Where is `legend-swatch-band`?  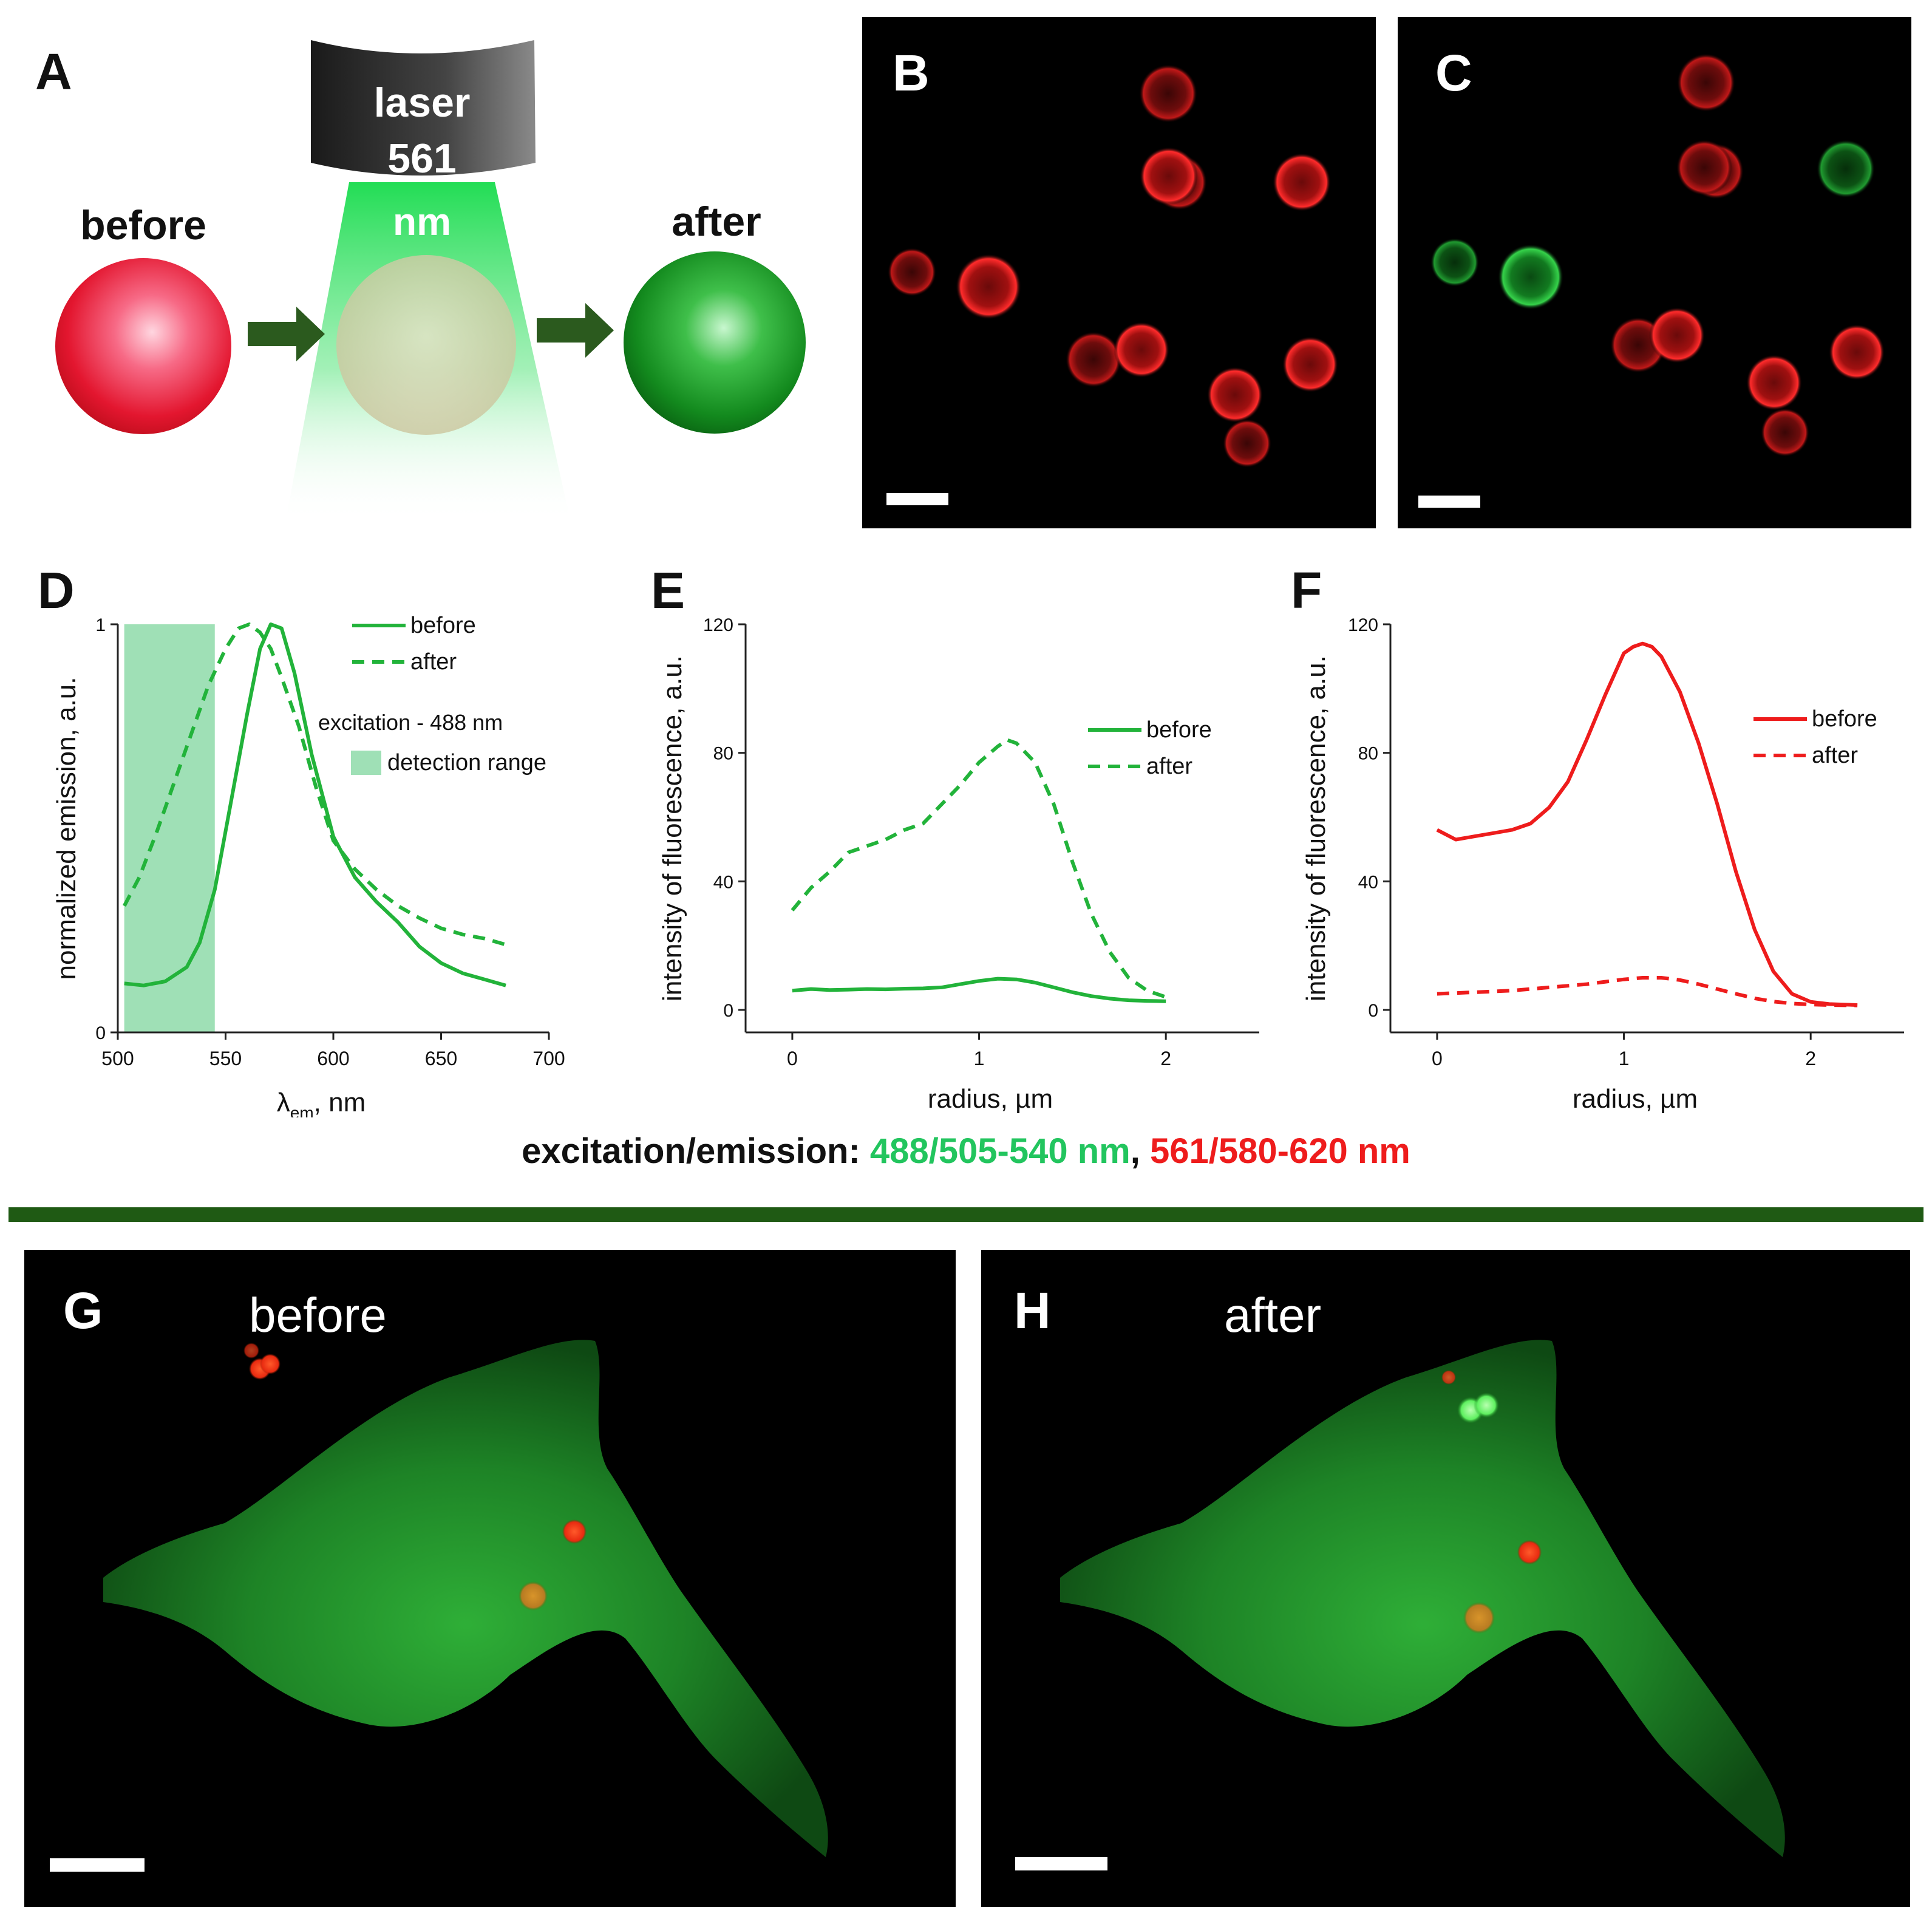 legend-swatch-band is located at coordinates (366, 763).